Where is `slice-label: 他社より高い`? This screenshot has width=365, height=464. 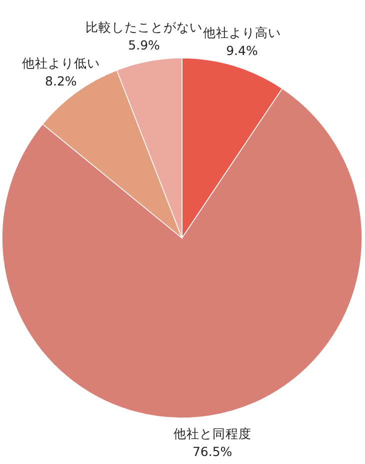
slice-label: 他社より高い is located at coordinates (241, 32).